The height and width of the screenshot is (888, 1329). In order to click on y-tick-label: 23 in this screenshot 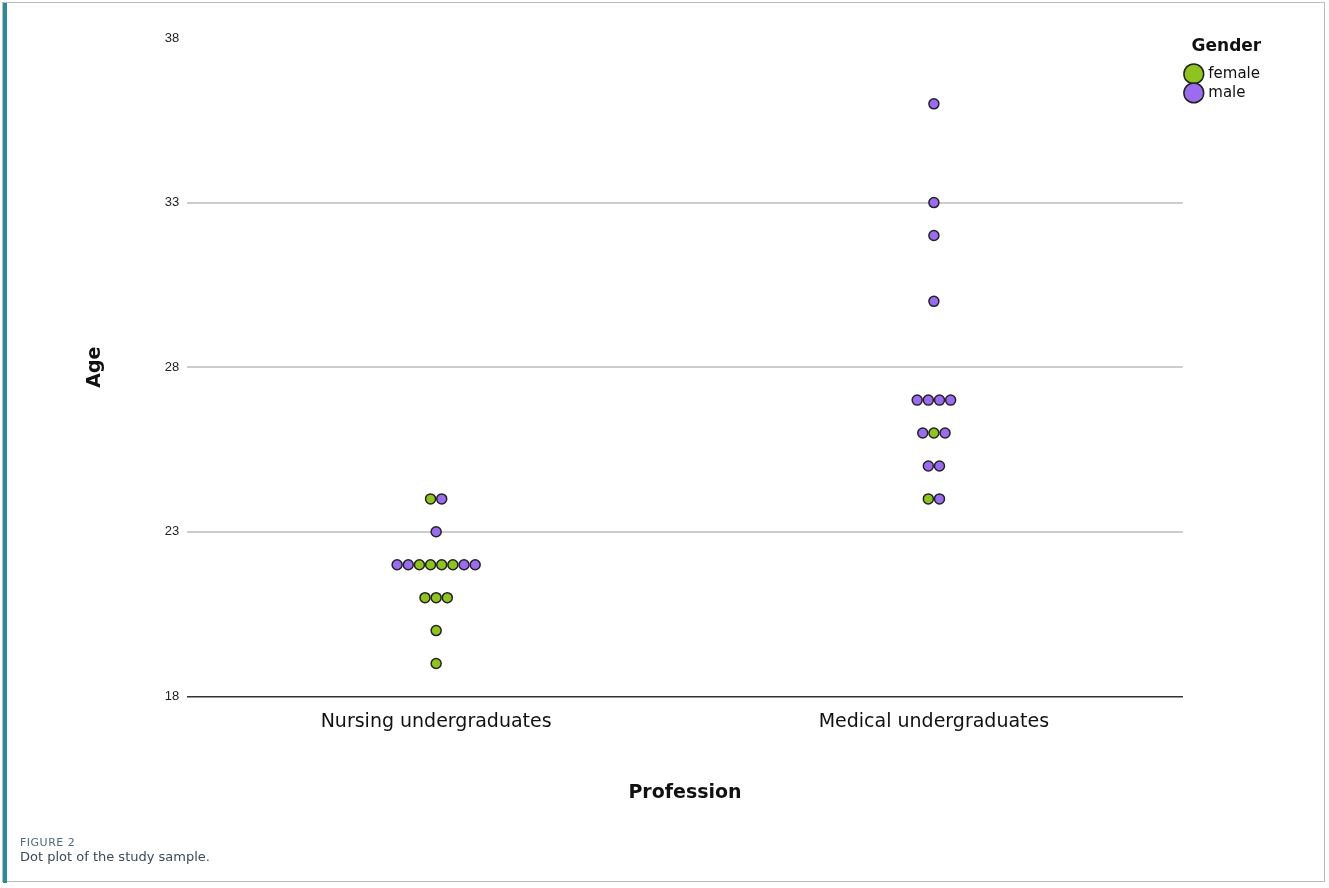, I will do `click(172, 531)`.